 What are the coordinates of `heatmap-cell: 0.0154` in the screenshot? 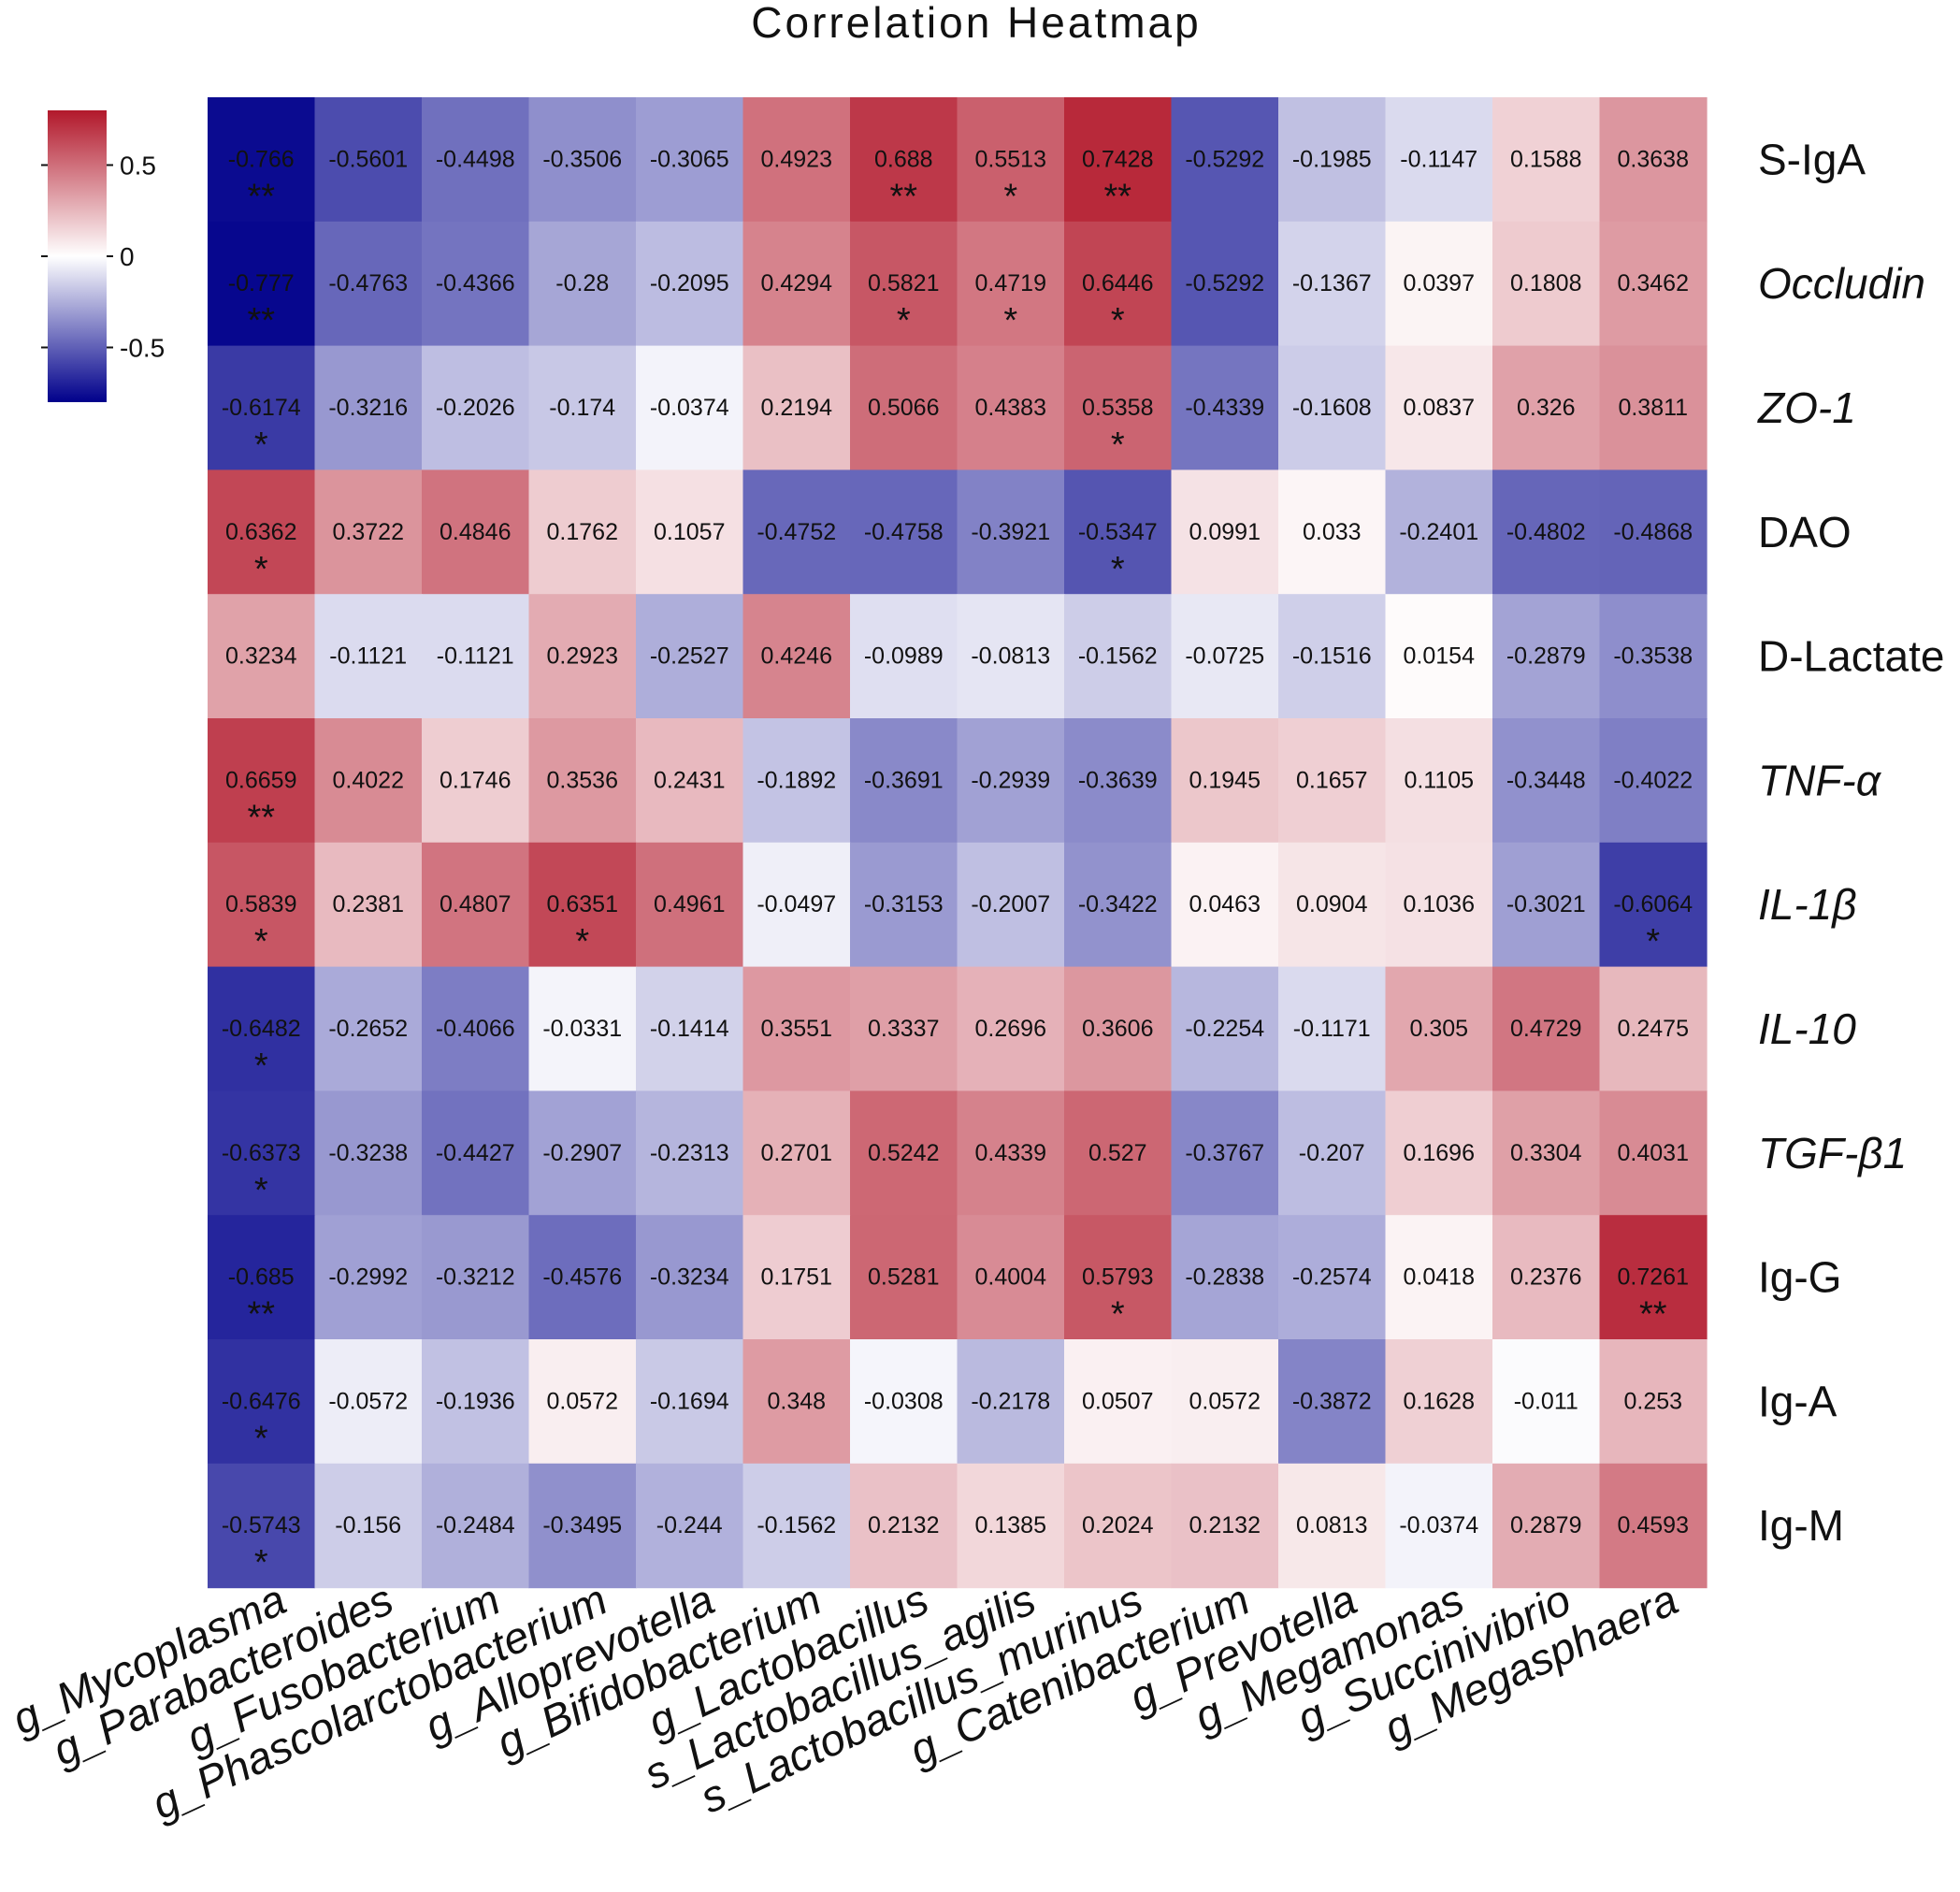 It's located at (1439, 656).